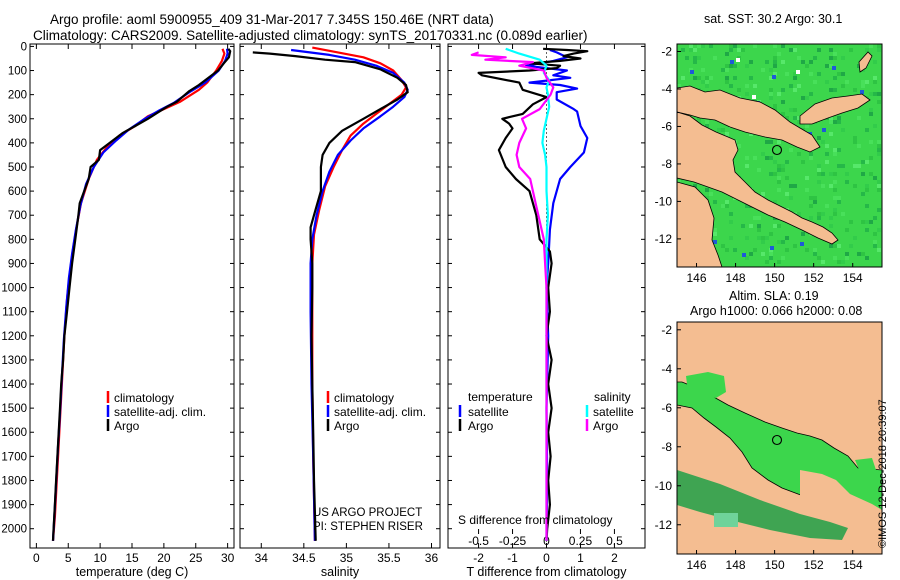 The height and width of the screenshot is (580, 900). What do you see at coordinates (127, 426) in the screenshot?
I see `legend-argo: Argo` at bounding box center [127, 426].